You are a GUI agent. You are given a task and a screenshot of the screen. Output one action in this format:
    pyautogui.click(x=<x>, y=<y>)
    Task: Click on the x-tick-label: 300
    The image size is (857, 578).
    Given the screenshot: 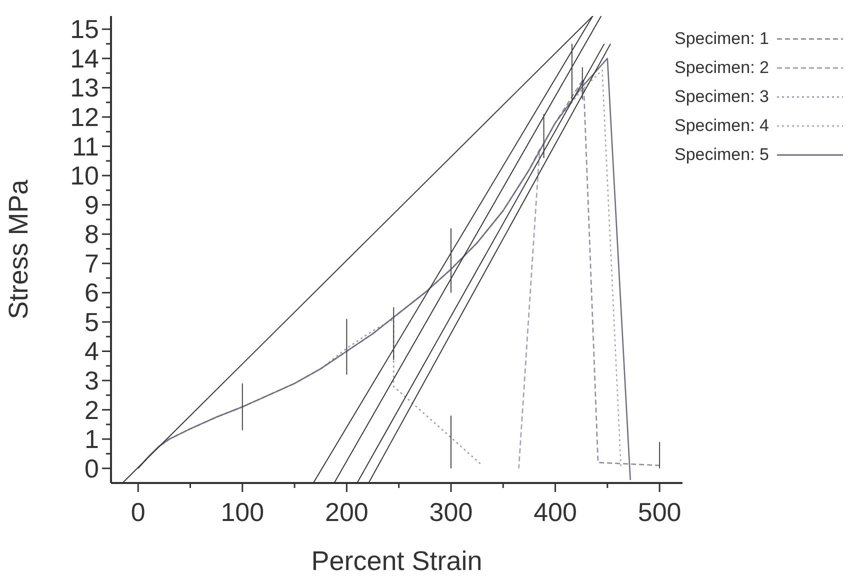 What is the action you would take?
    pyautogui.click(x=451, y=512)
    